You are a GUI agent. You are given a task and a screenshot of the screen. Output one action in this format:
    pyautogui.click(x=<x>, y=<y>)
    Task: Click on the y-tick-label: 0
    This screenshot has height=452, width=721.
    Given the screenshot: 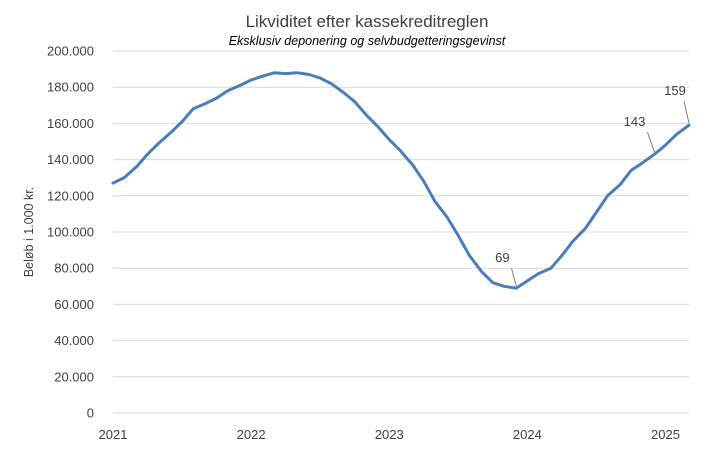 What is the action you would take?
    pyautogui.click(x=90, y=413)
    